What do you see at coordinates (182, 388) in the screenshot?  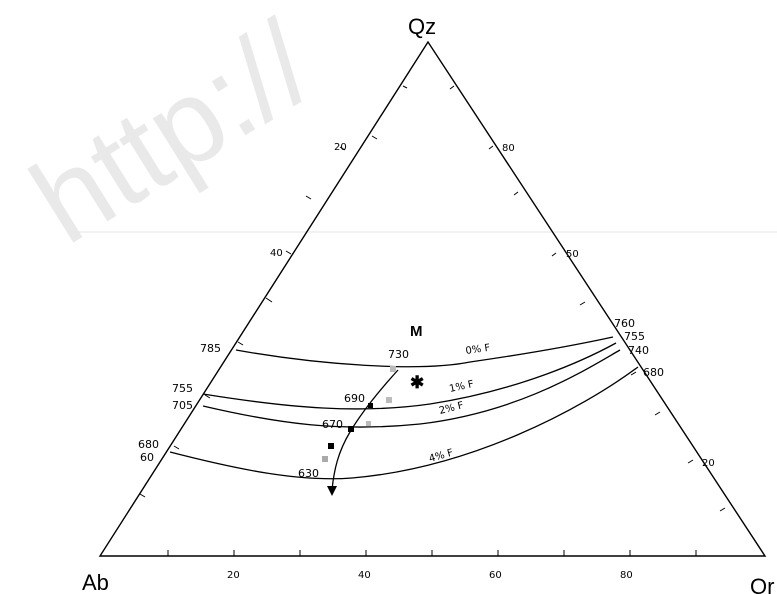 I see `temp-left-755: 755` at bounding box center [182, 388].